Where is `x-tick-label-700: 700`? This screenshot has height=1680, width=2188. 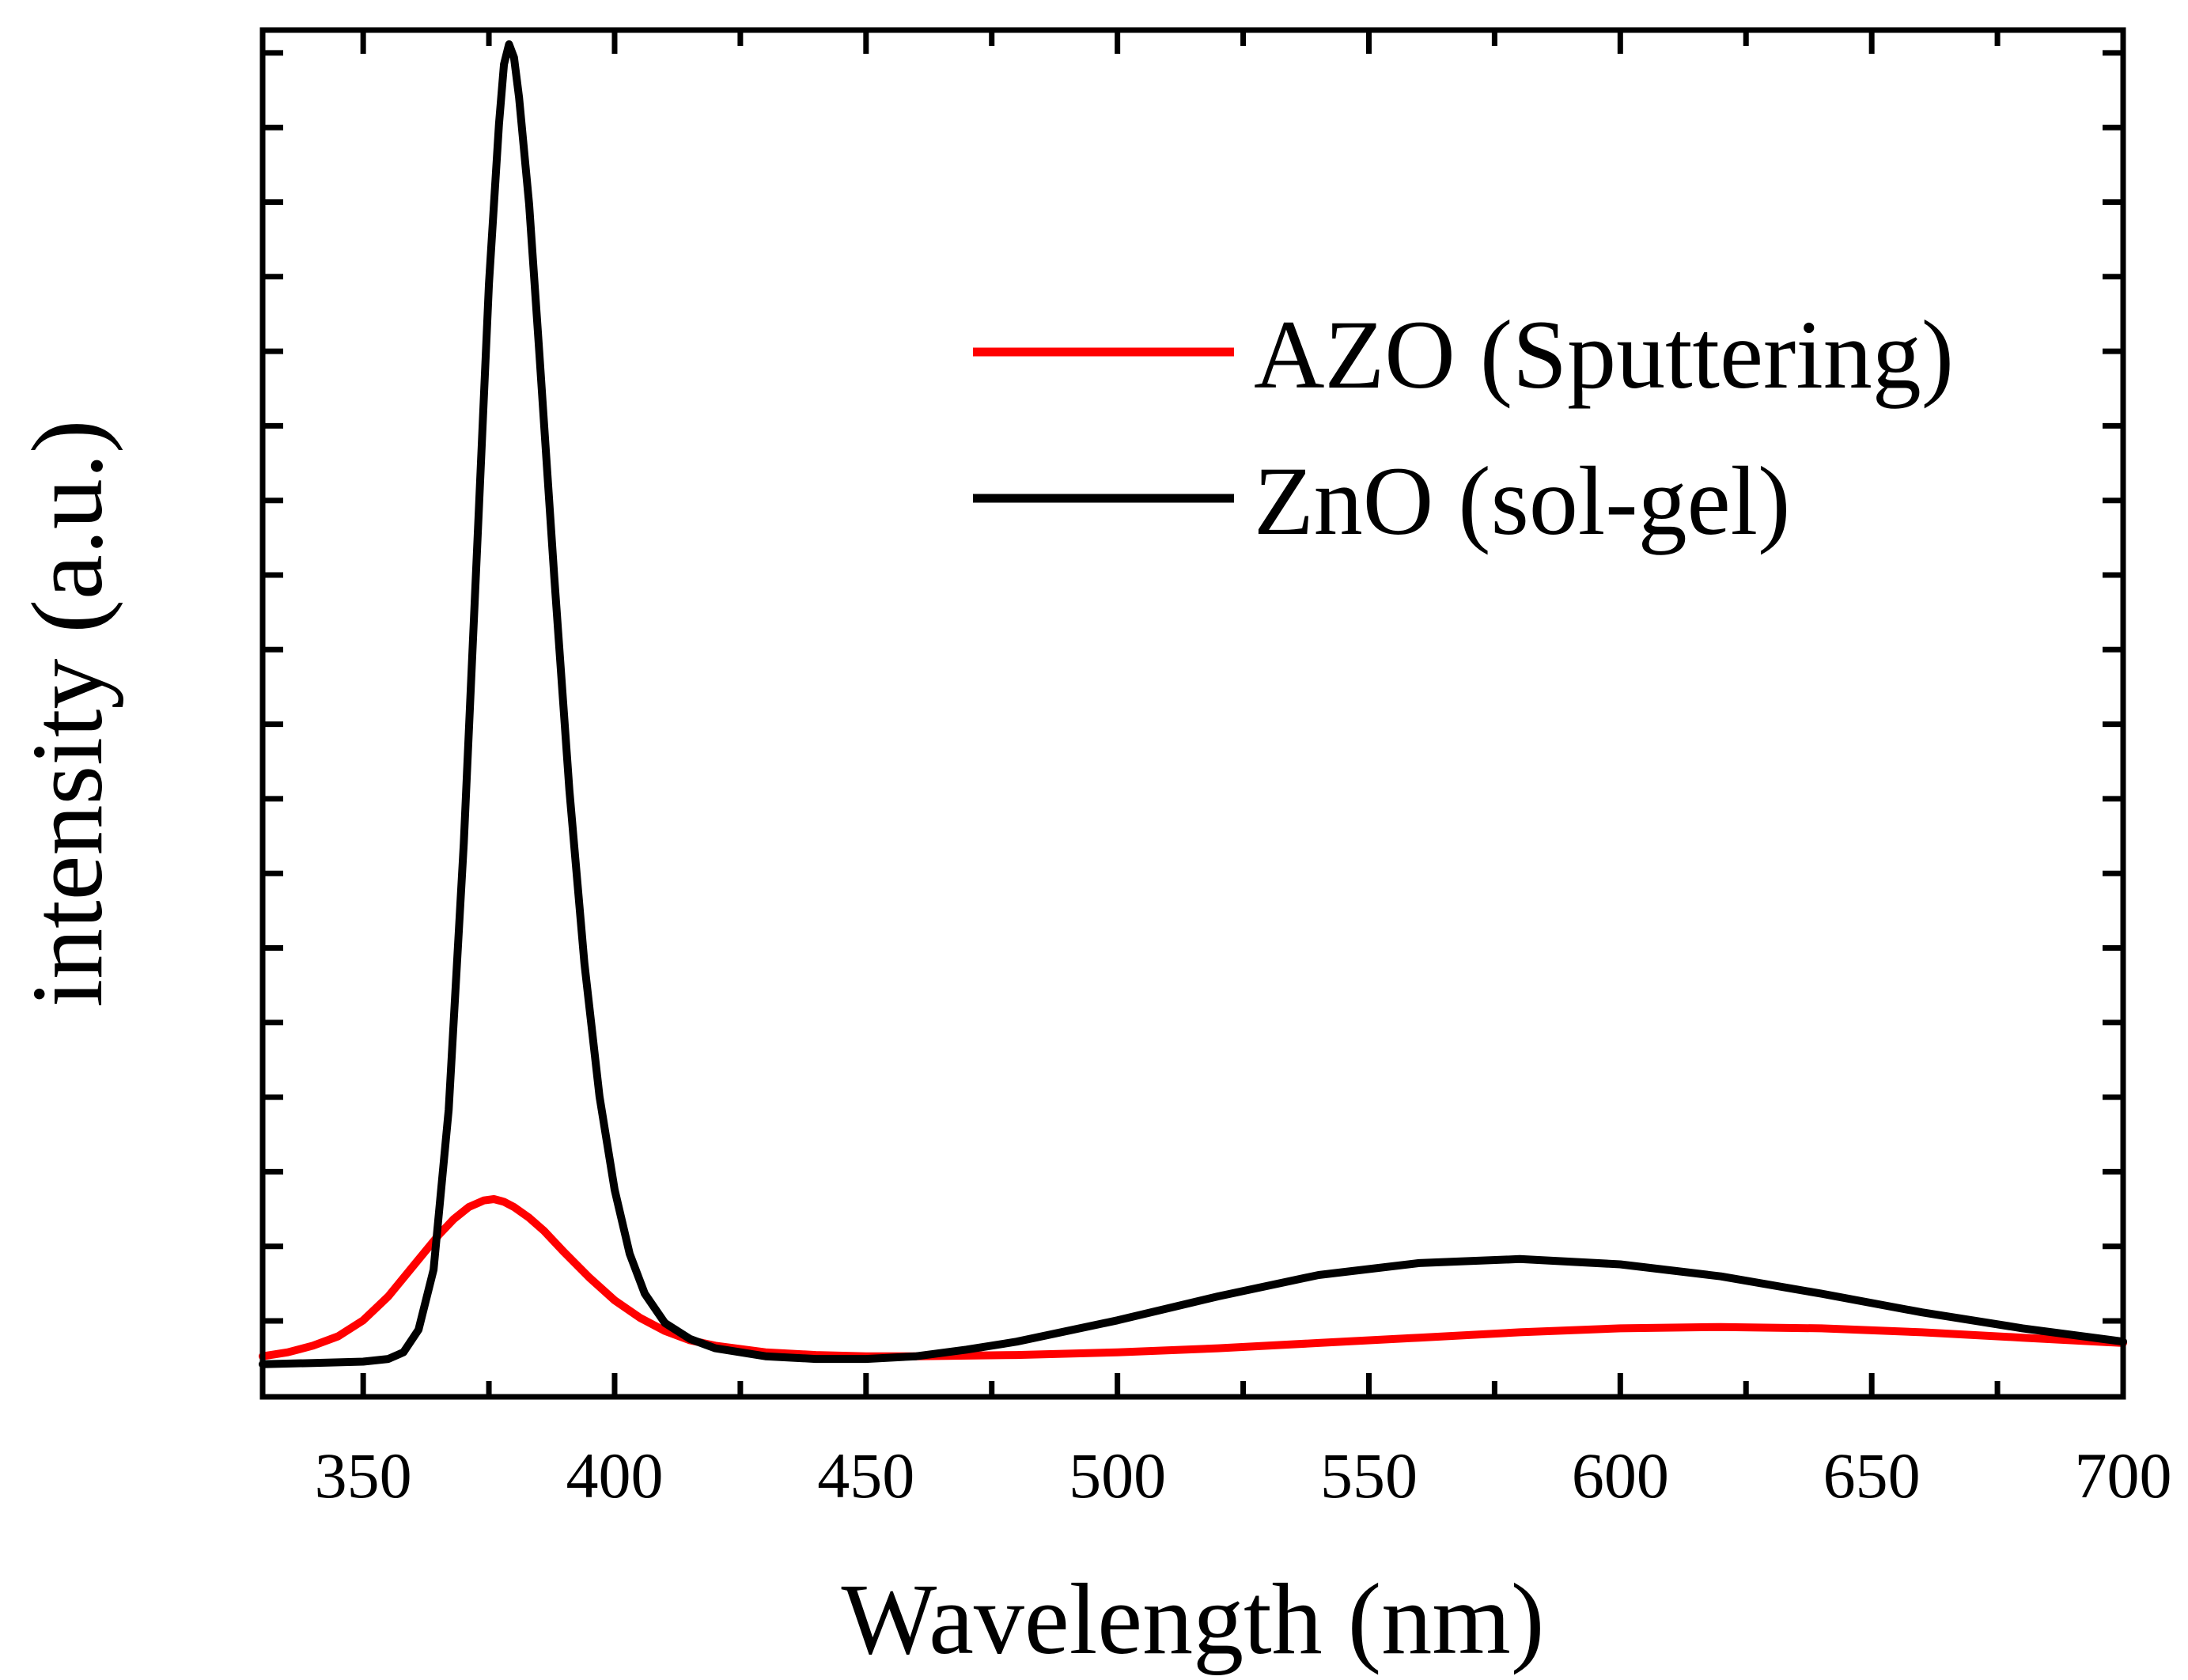
x-tick-label-700: 700 is located at coordinates (2123, 1476).